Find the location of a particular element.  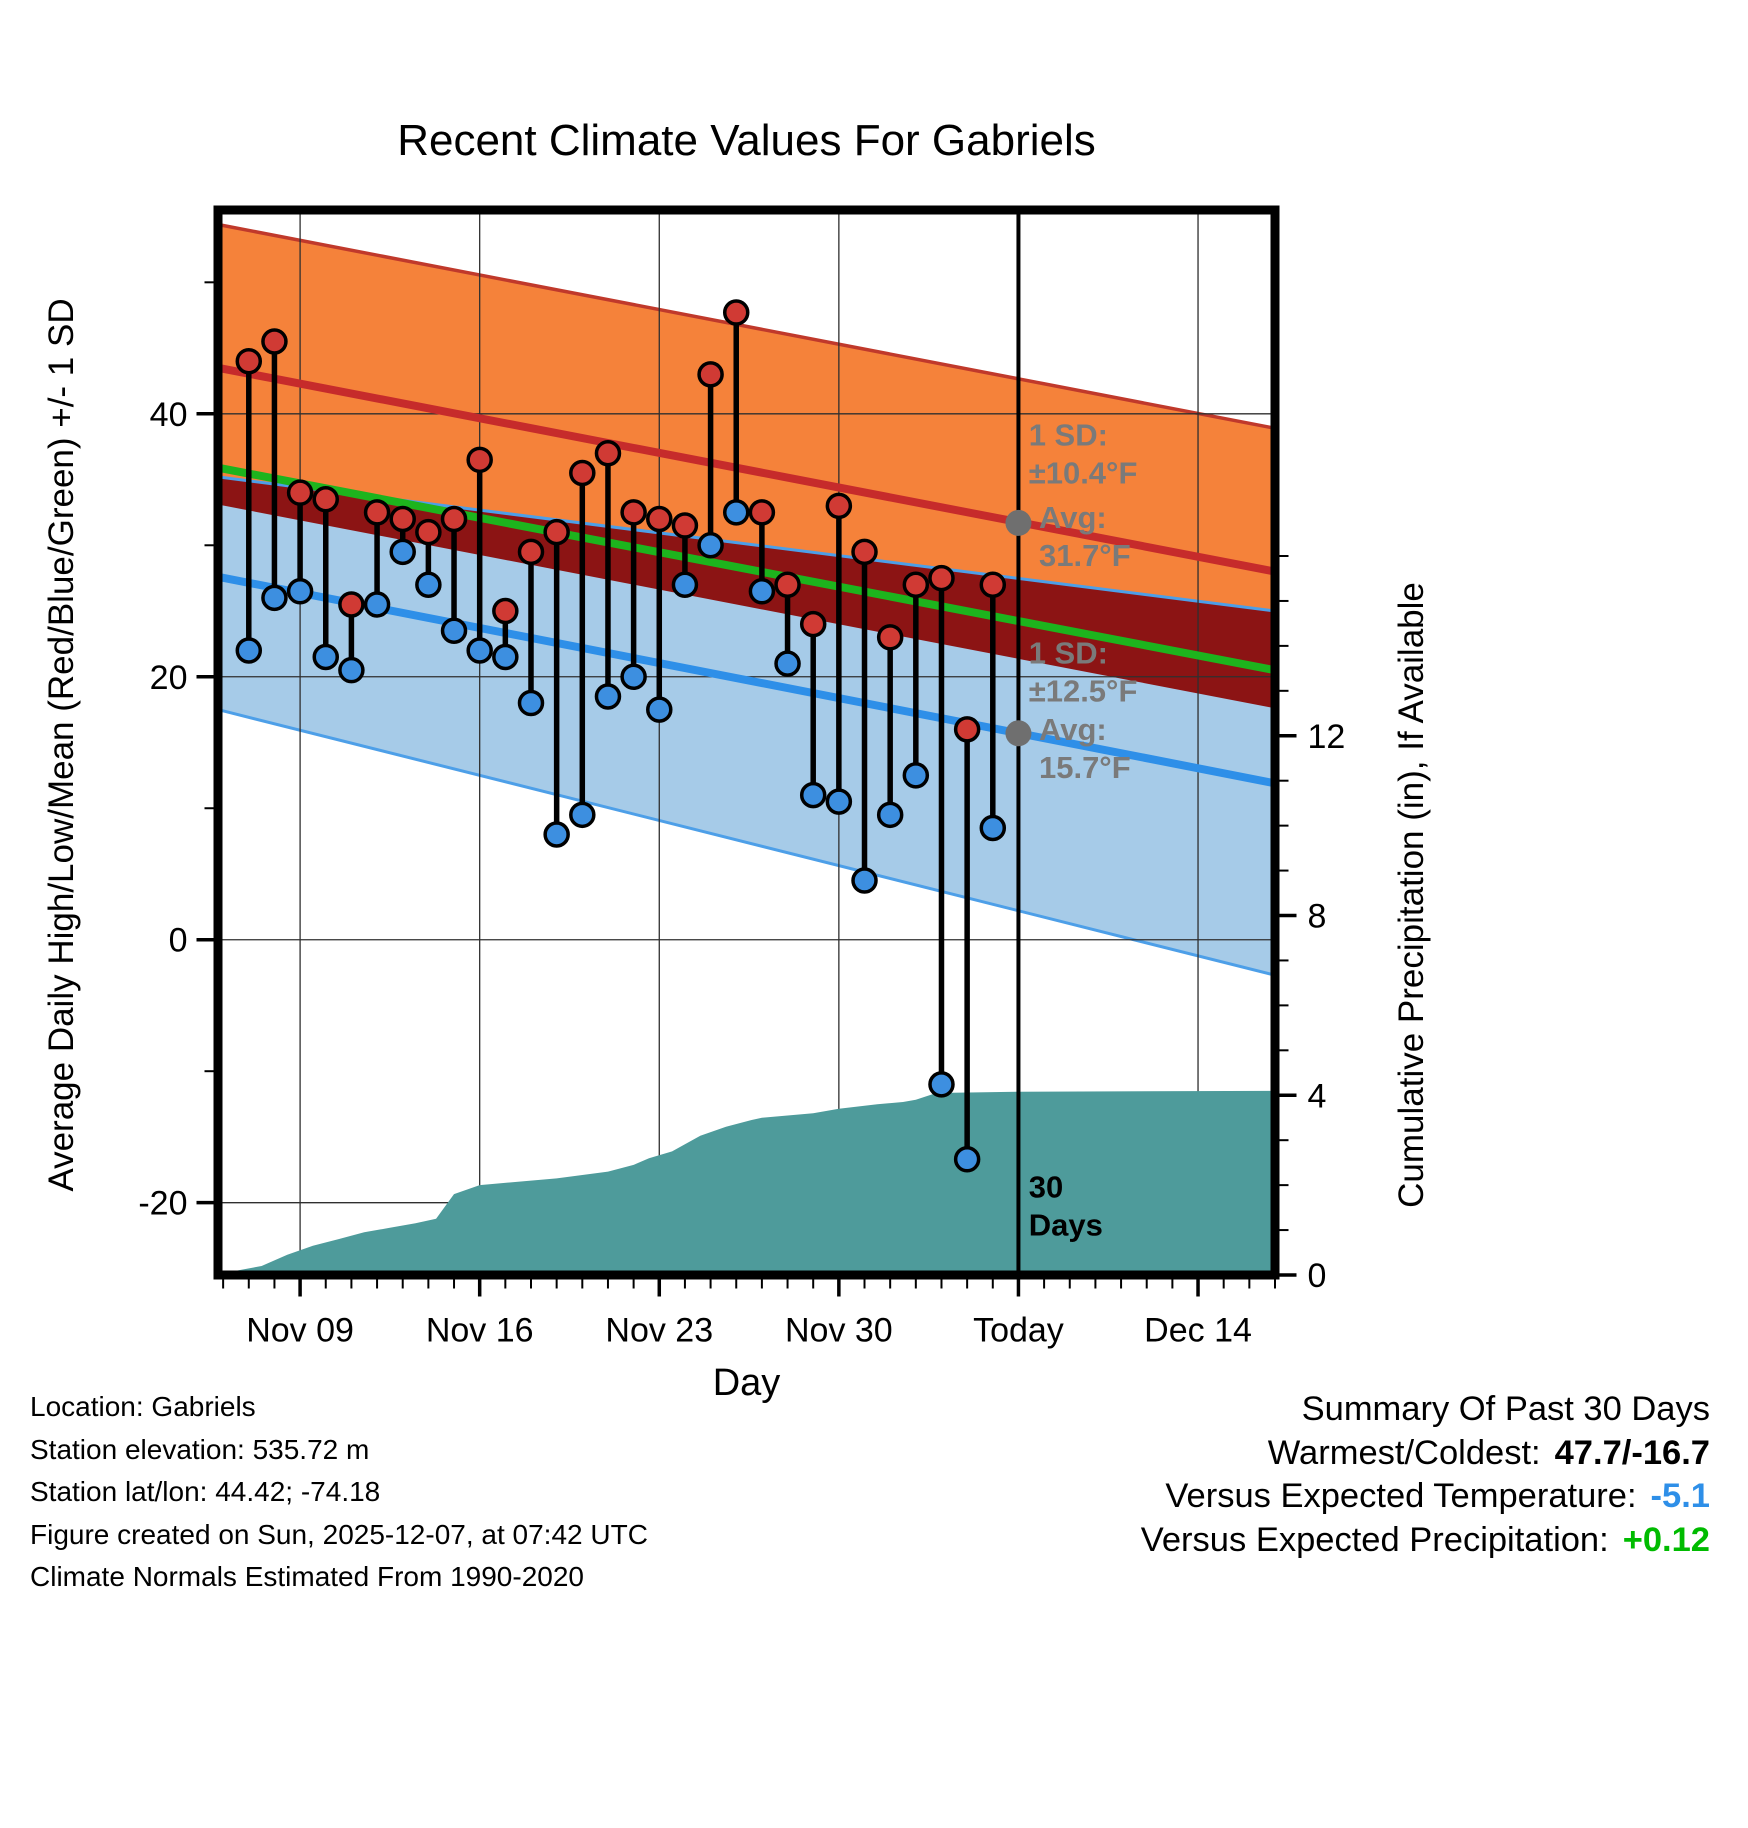

precip-tick-label: 8 is located at coordinates (1317, 917).